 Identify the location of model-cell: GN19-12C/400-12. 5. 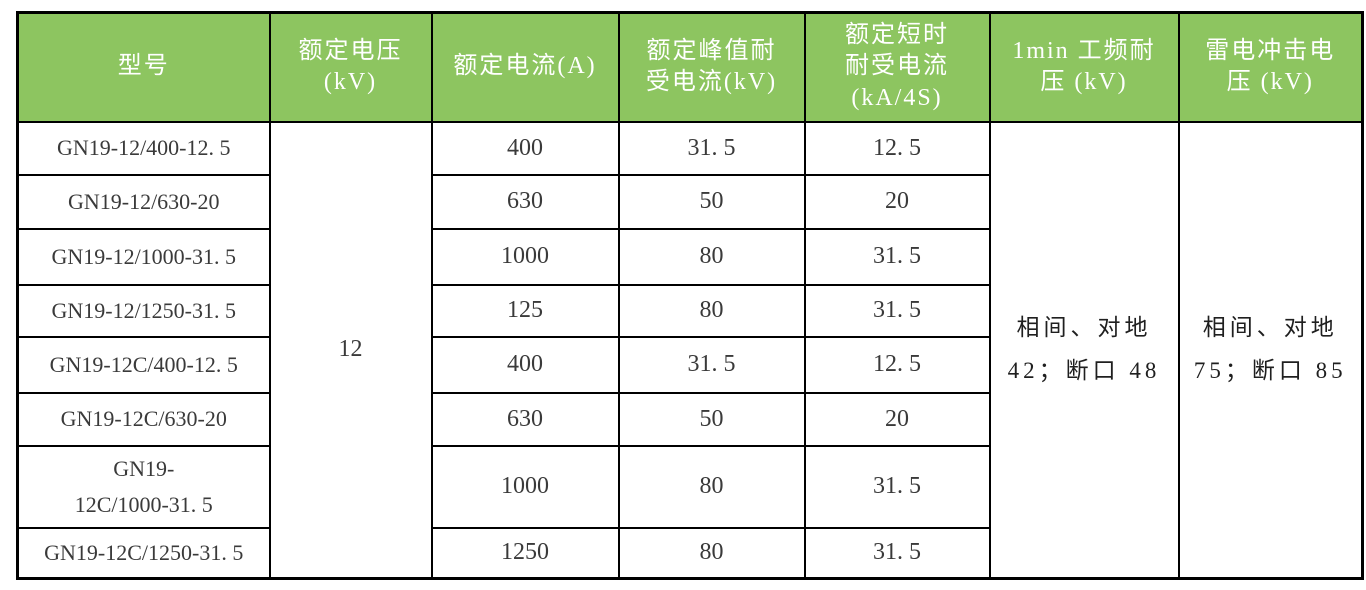
(143, 364).